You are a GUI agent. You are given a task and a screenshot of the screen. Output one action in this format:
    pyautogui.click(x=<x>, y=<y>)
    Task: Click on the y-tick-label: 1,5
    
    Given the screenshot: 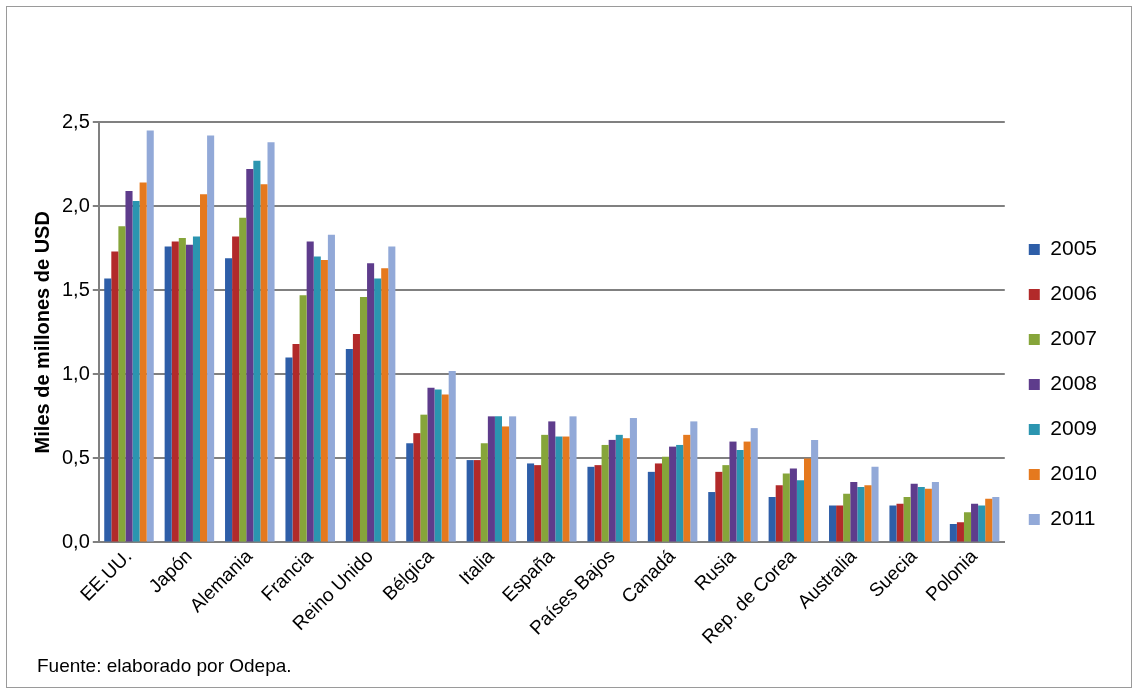 What is the action you would take?
    pyautogui.click(x=75, y=288)
    